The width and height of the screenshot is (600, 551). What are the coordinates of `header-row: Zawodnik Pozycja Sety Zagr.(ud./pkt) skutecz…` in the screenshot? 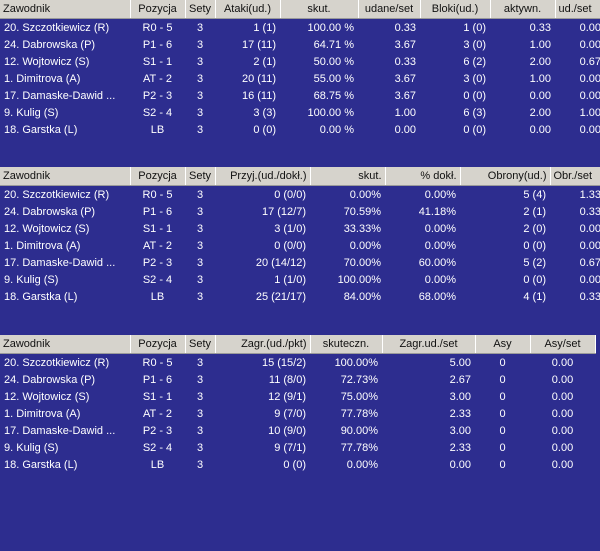 It's located at (298, 344).